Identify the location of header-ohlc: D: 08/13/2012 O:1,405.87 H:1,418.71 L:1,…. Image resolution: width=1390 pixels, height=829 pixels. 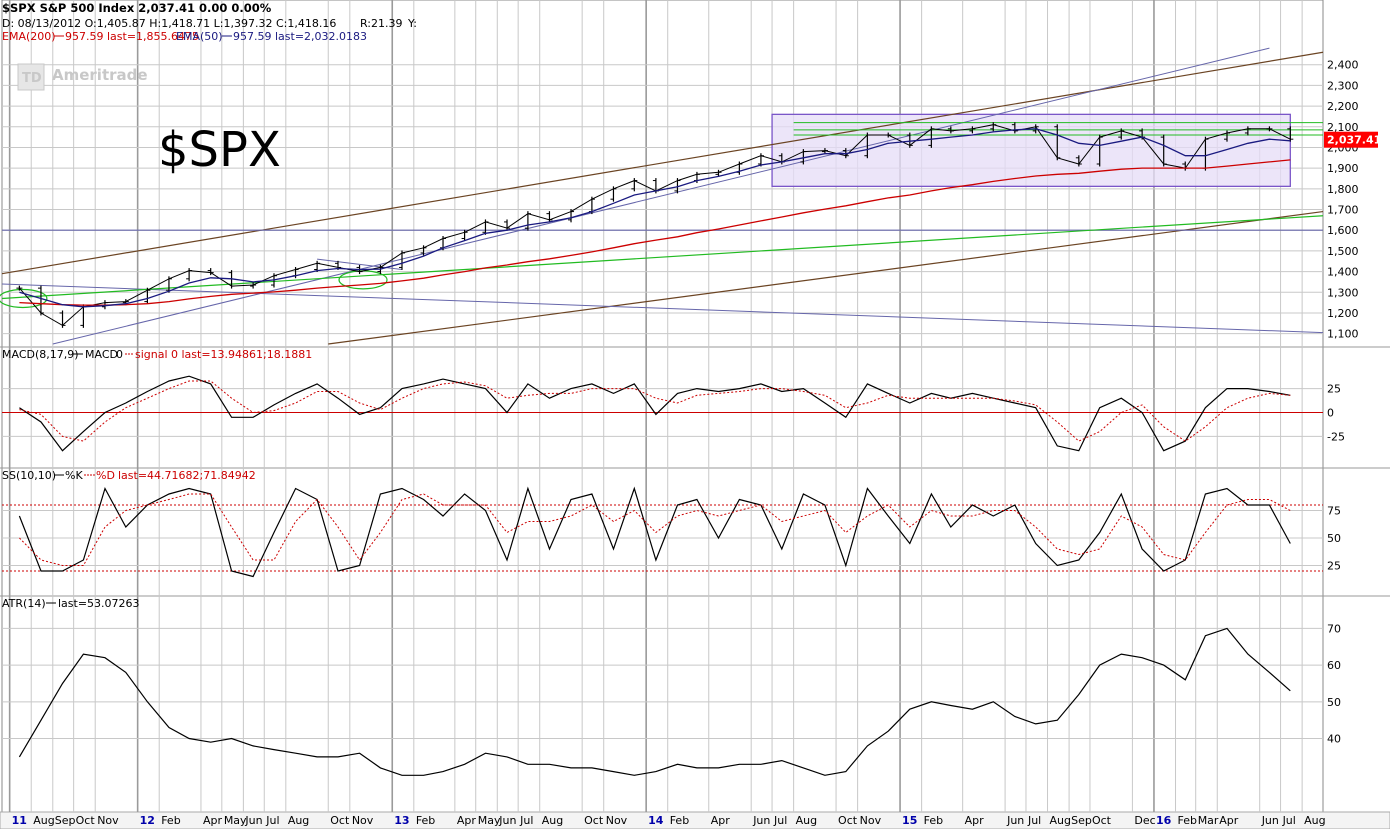
(169, 23).